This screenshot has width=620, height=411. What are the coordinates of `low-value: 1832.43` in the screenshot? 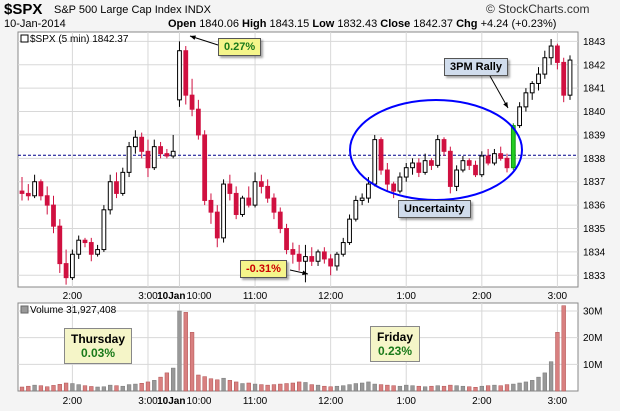 It's located at (357, 24).